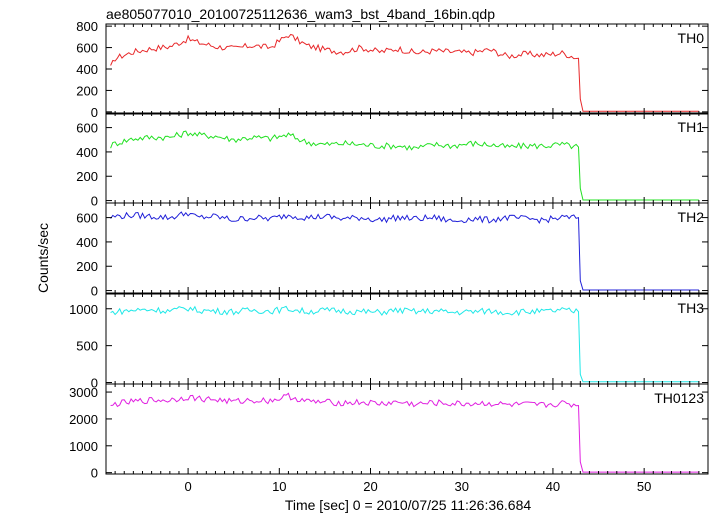  What do you see at coordinates (43, 258) in the screenshot?
I see `y-axis-label: Counts/sec` at bounding box center [43, 258].